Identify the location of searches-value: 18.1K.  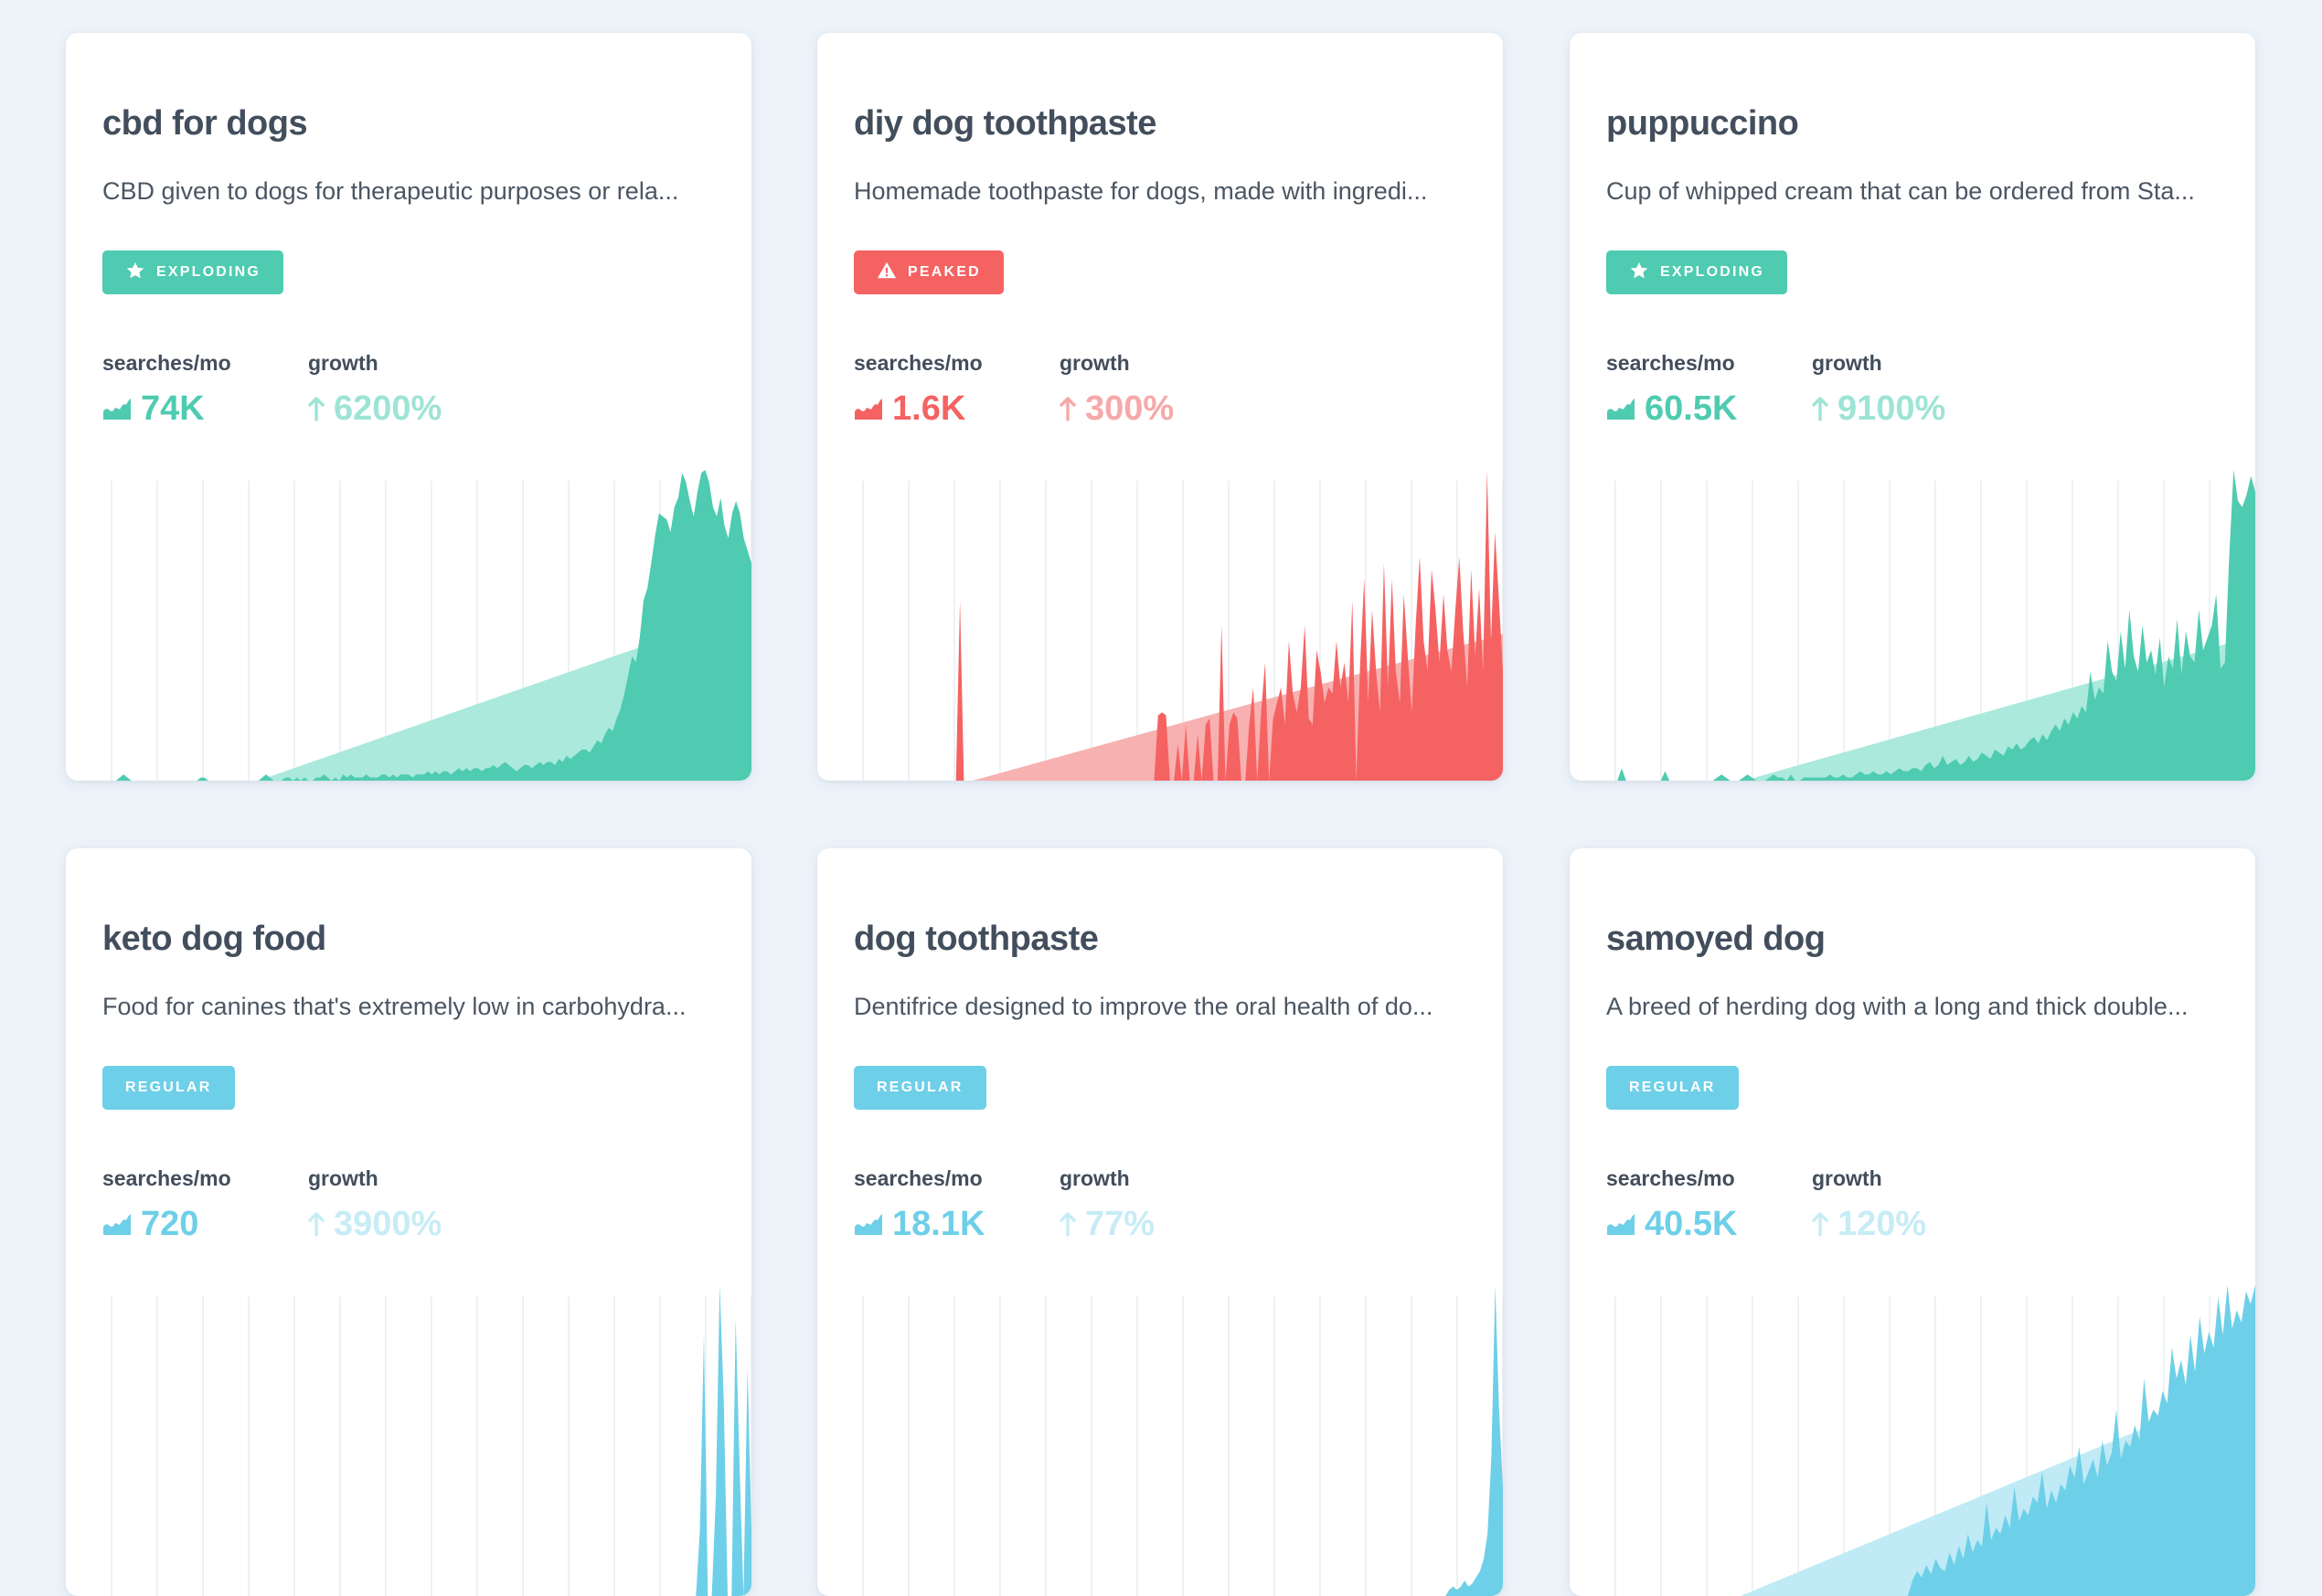
(919, 1224).